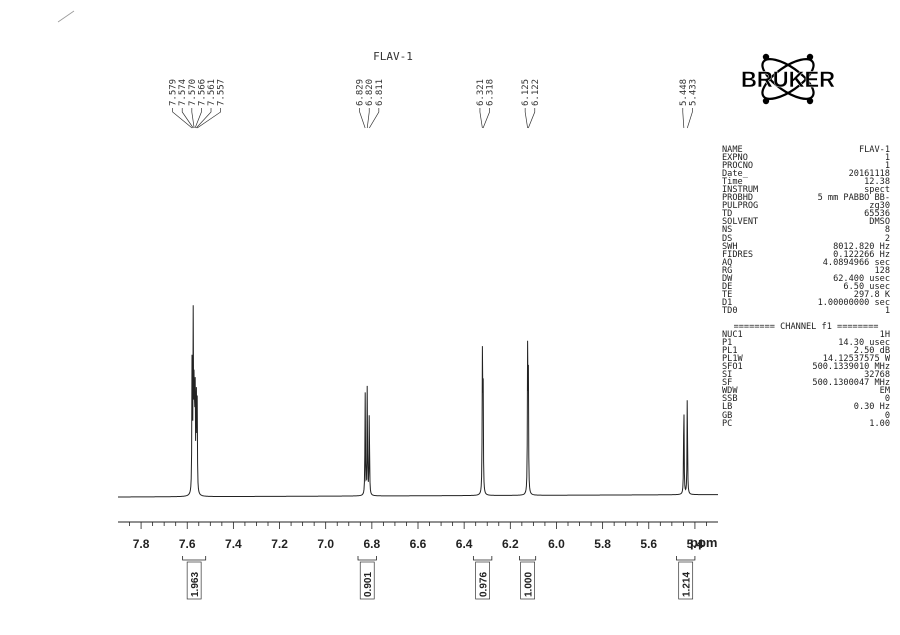  I want to click on param-name: DE, so click(727, 286).